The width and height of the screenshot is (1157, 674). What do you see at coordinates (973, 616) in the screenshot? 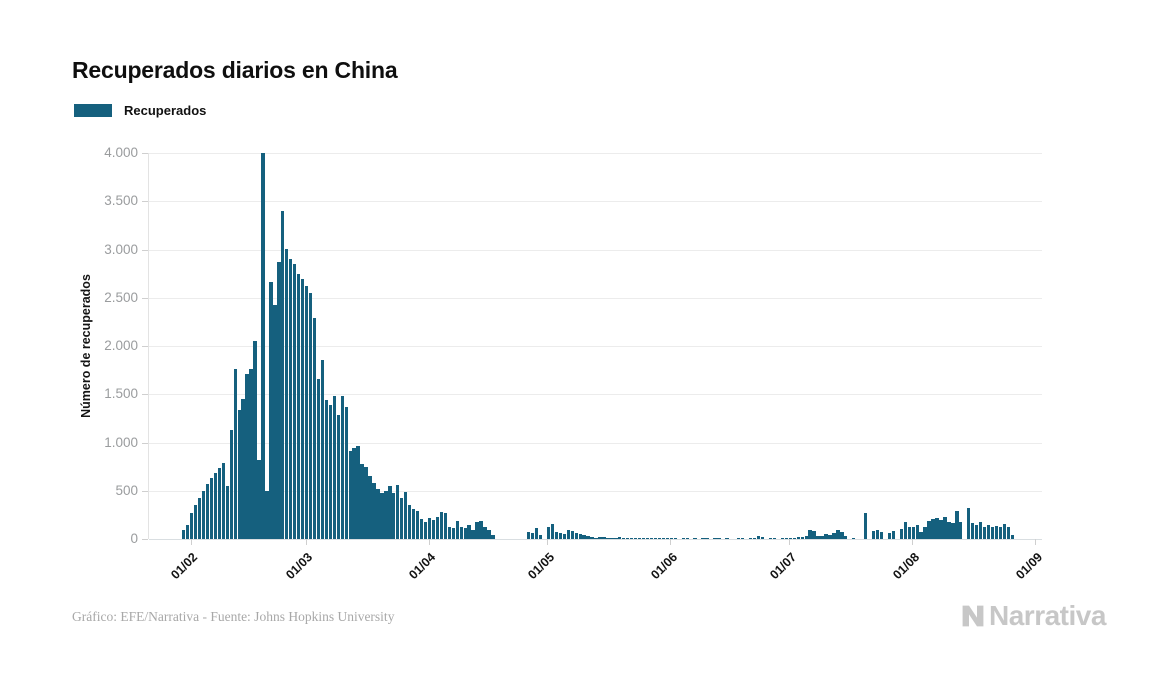
I see `narrativa-n-icon` at bounding box center [973, 616].